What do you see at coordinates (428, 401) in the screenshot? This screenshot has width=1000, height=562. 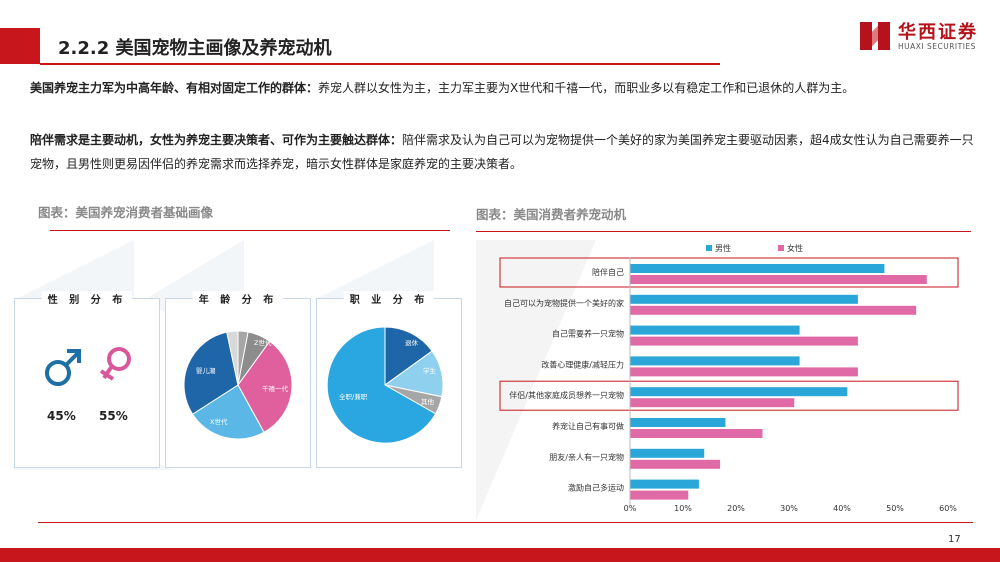 I see `job-label-other: 其他` at bounding box center [428, 401].